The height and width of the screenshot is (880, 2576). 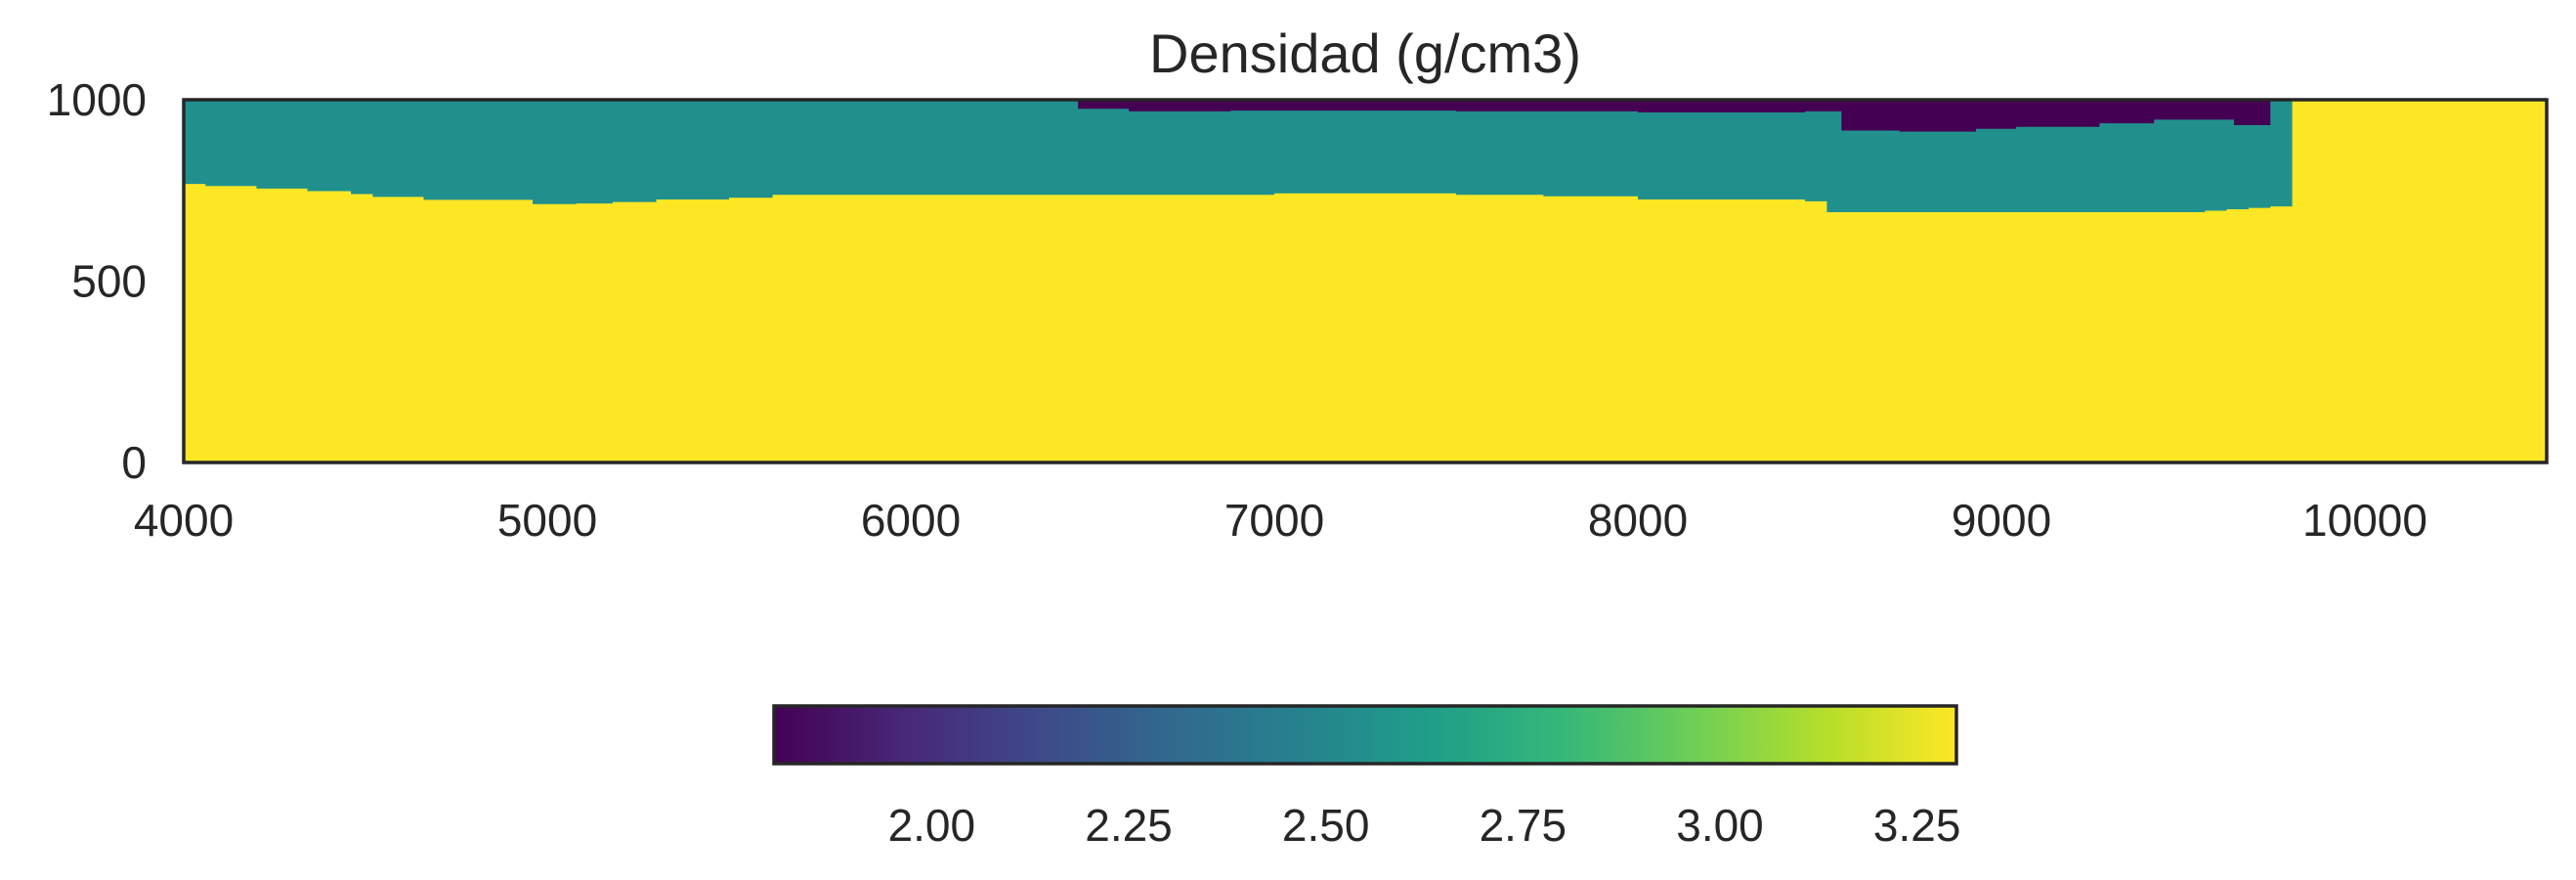 What do you see at coordinates (911, 520) in the screenshot?
I see `x-tick-label: 6000` at bounding box center [911, 520].